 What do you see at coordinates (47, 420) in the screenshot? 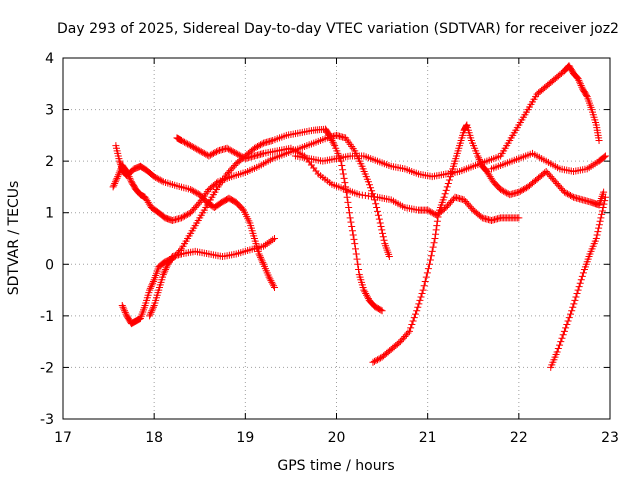
I see `y-tick-label: -3` at bounding box center [47, 420].